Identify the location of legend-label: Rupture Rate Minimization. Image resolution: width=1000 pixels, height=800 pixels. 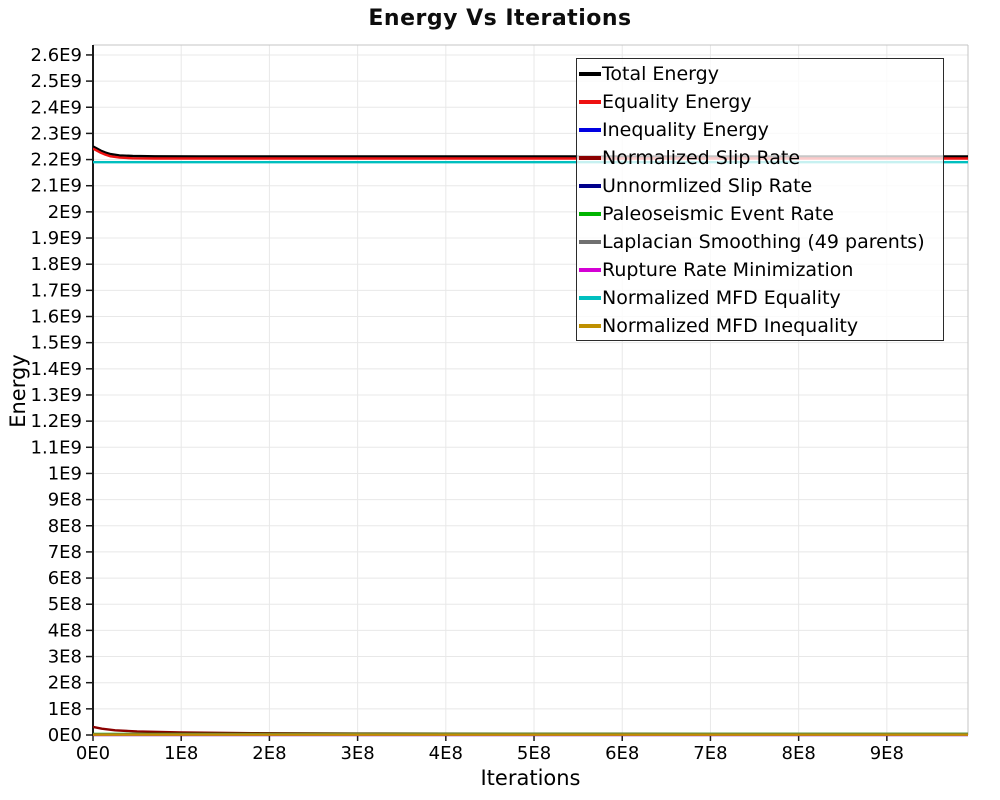
(728, 269).